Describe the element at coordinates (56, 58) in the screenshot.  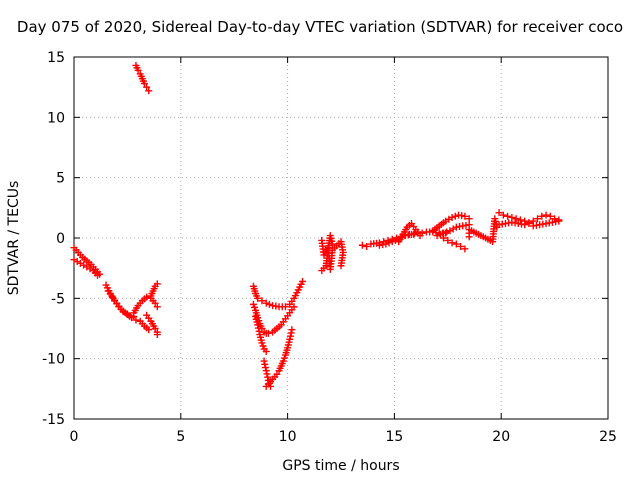
I see `y-tick-label: 15` at that location.